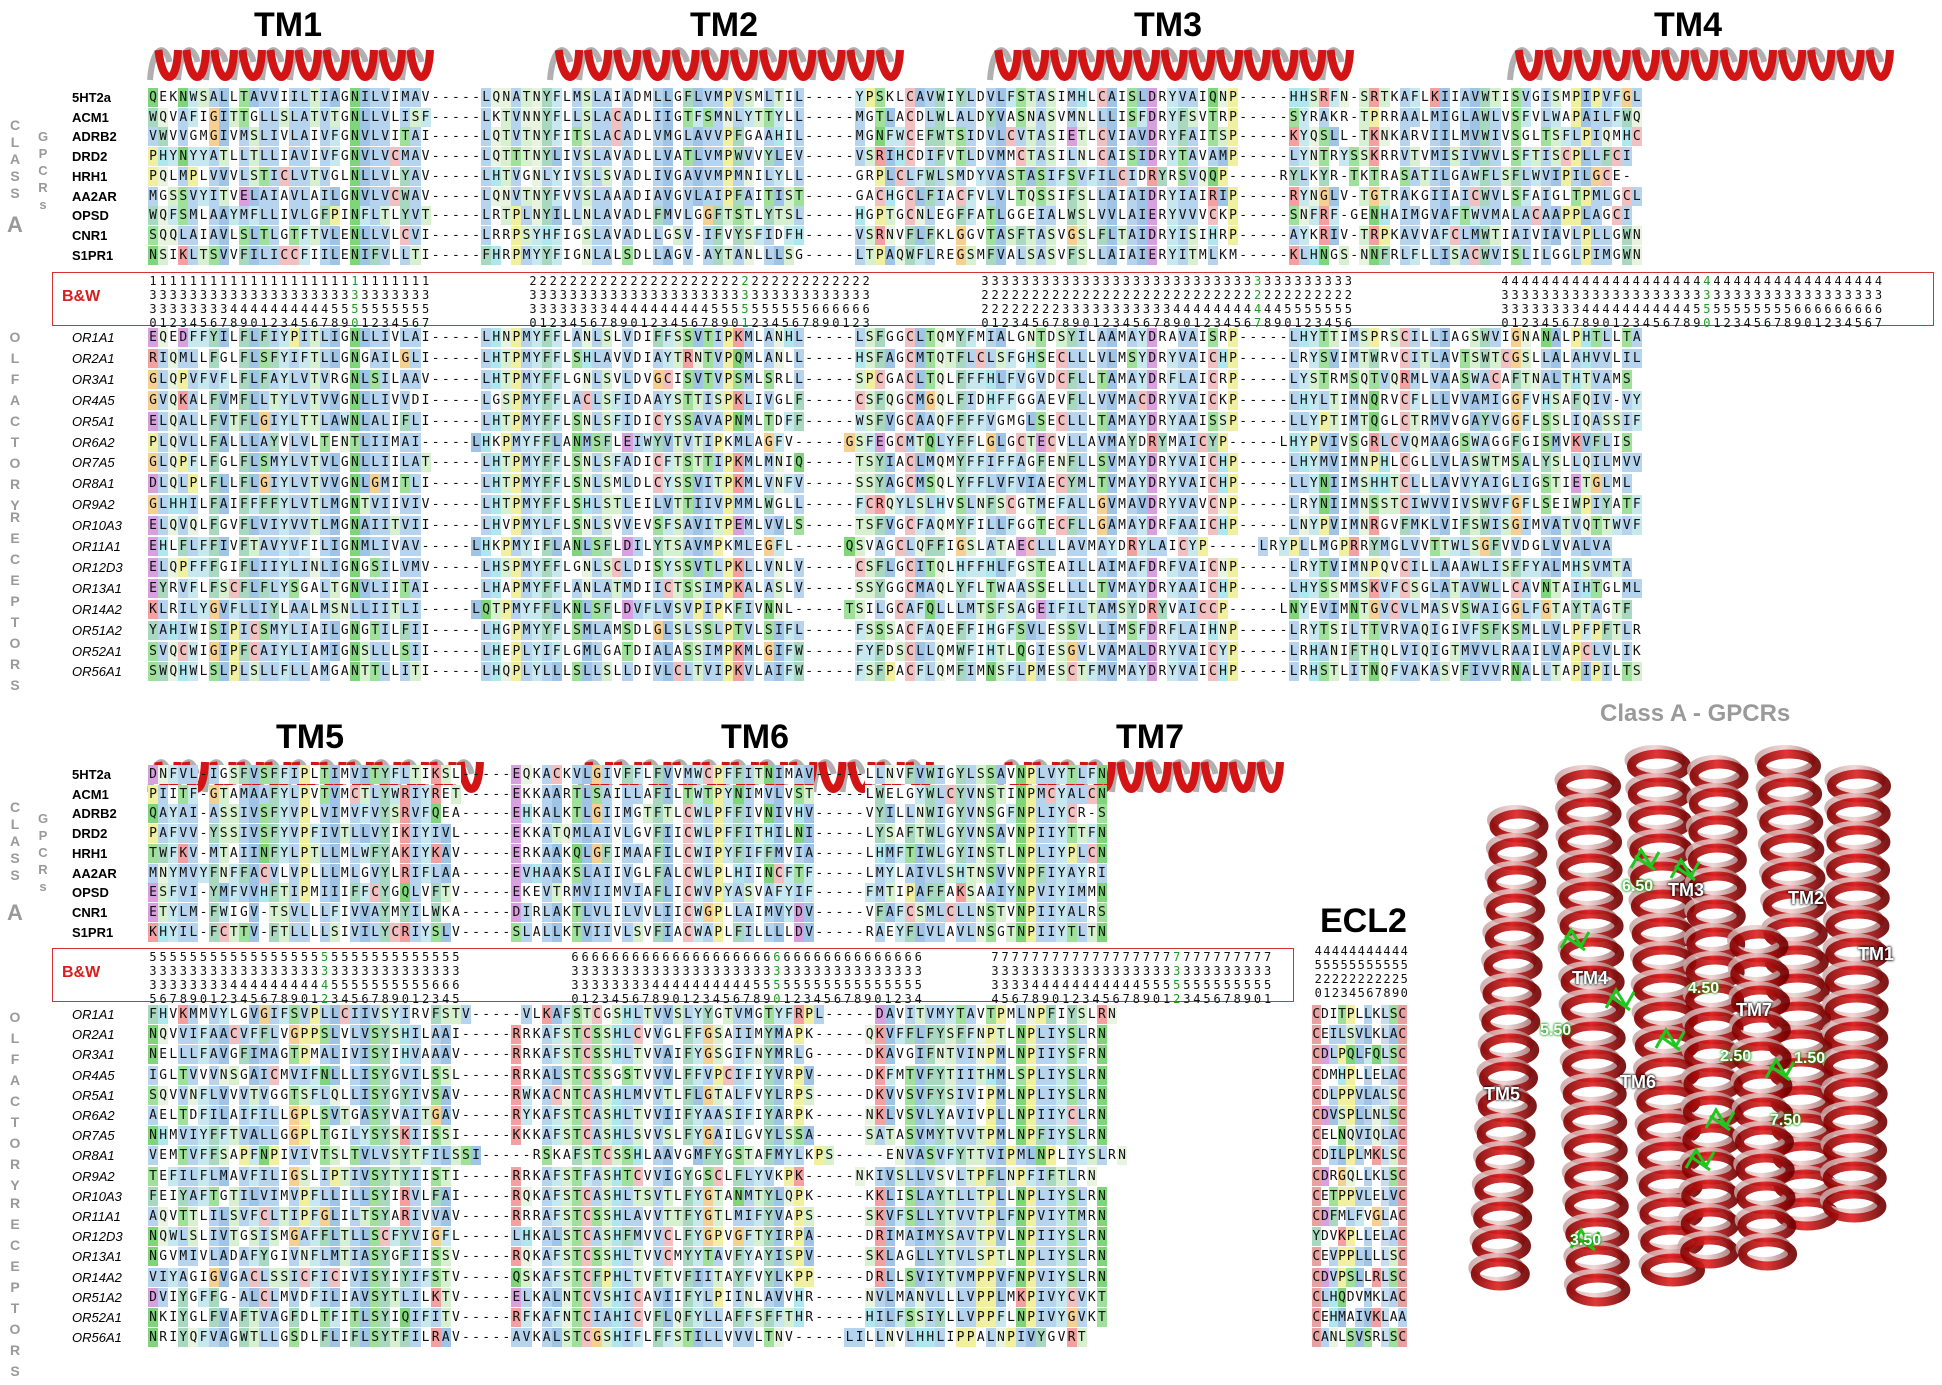 This screenshot has height=1385, width=1942. I want to click on tm-title-1: TM1, so click(288, 25).